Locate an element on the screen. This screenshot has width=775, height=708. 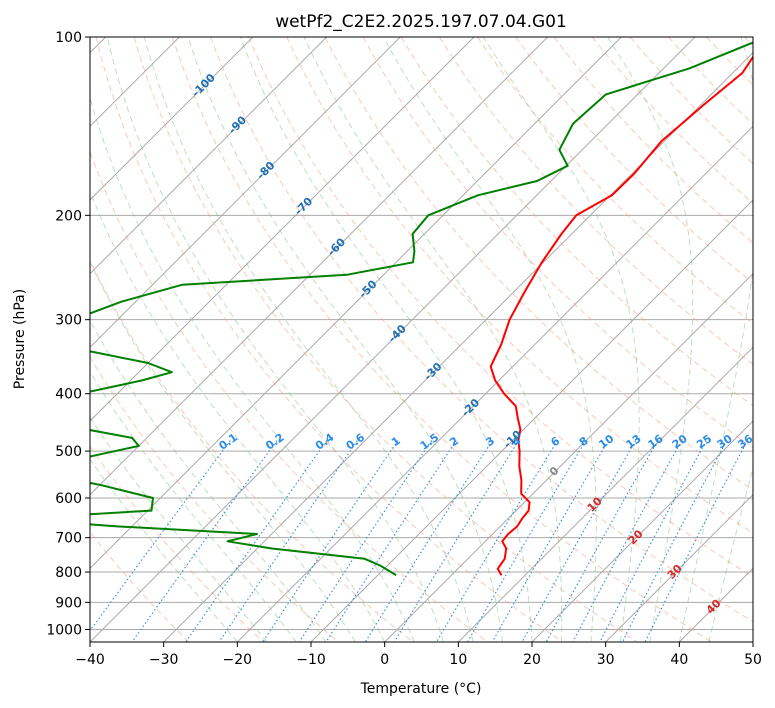
isotherm-label: -20 is located at coordinates (470, 407).